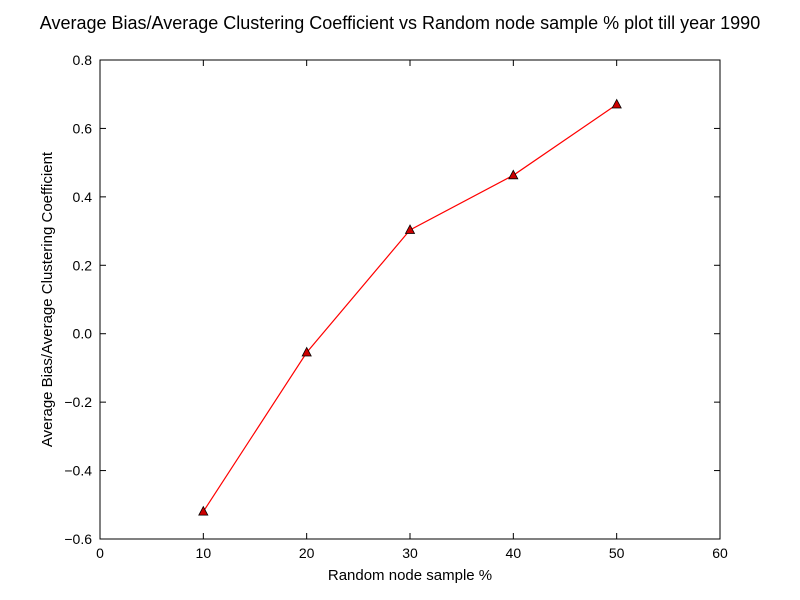  Describe the element at coordinates (410, 575) in the screenshot. I see `x-axis-label: Random node sample %` at that location.